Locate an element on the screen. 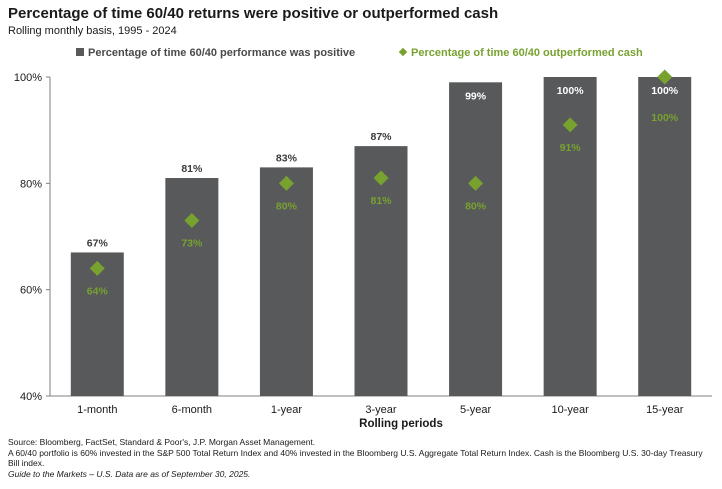  x-tick-label: 1-year is located at coordinates (287, 410).